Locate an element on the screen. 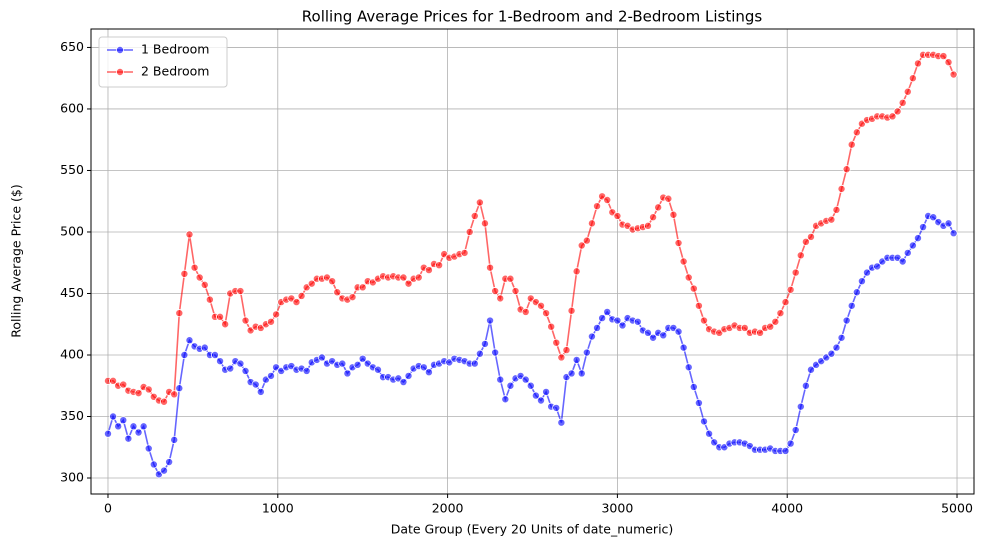  y-axis-label: Rolling Average Price ($) is located at coordinates (16, 261).